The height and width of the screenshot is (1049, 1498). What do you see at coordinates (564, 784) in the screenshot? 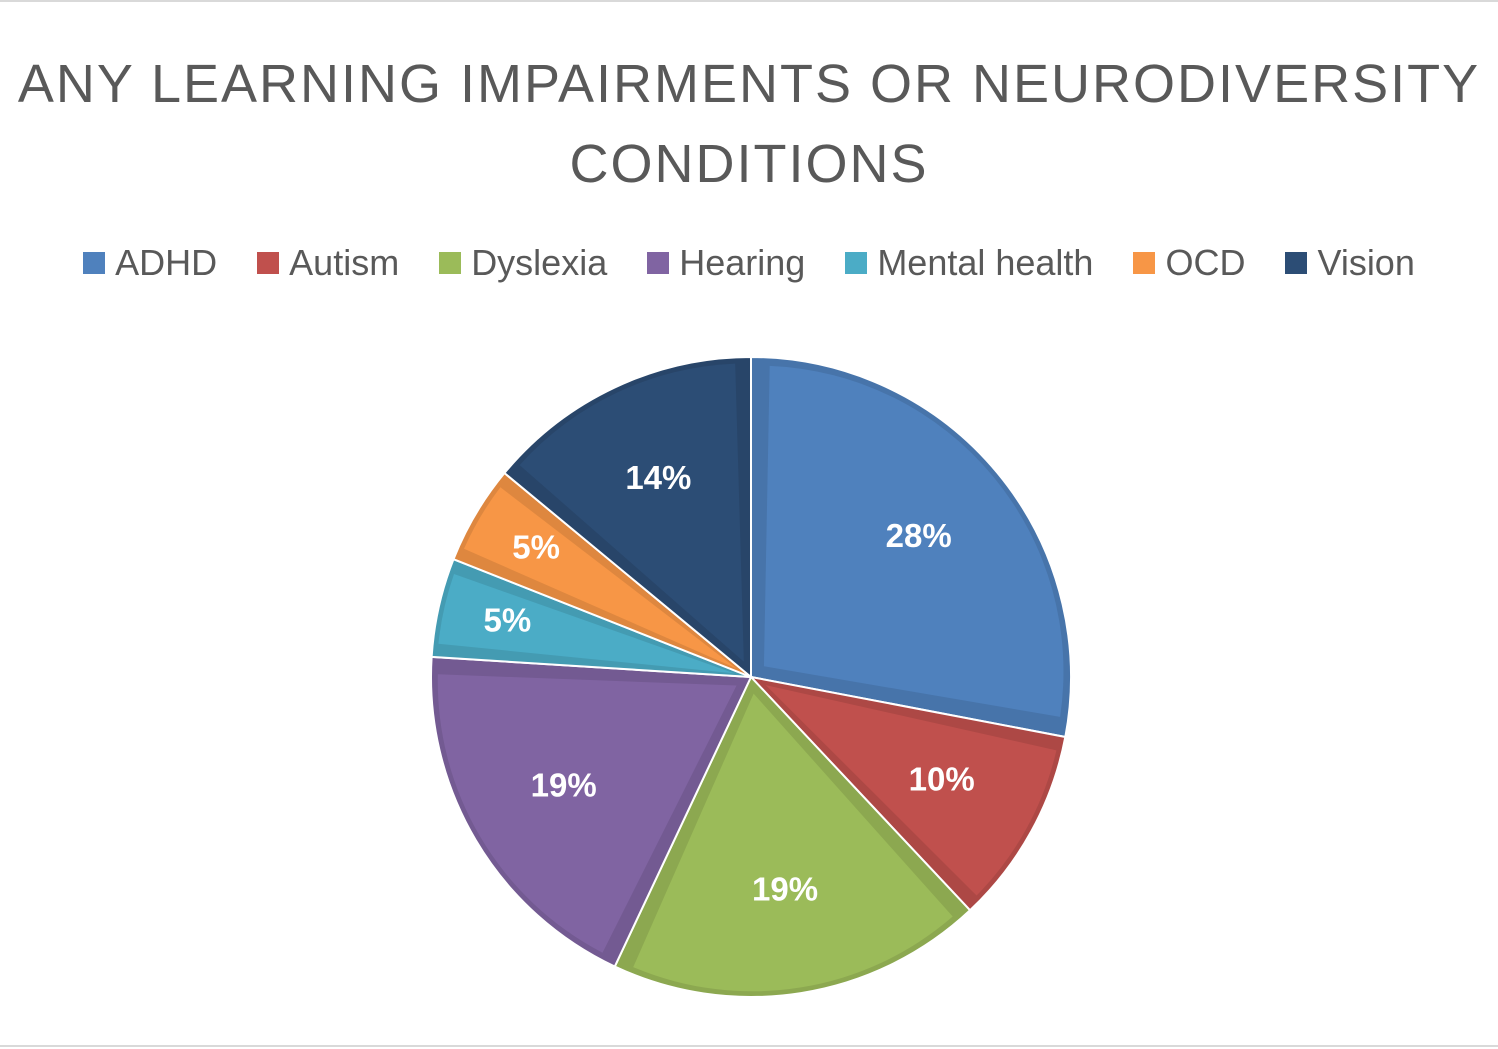
I see `data-label-hearing: 19%` at bounding box center [564, 784].